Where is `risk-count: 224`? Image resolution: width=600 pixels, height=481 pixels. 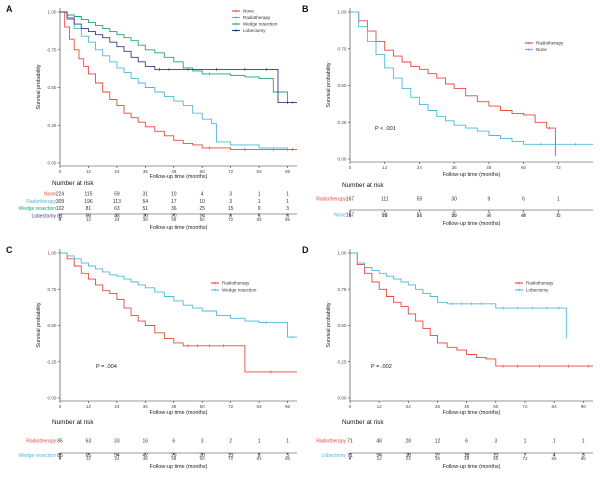
risk-count: 224 is located at coordinates (60, 195).